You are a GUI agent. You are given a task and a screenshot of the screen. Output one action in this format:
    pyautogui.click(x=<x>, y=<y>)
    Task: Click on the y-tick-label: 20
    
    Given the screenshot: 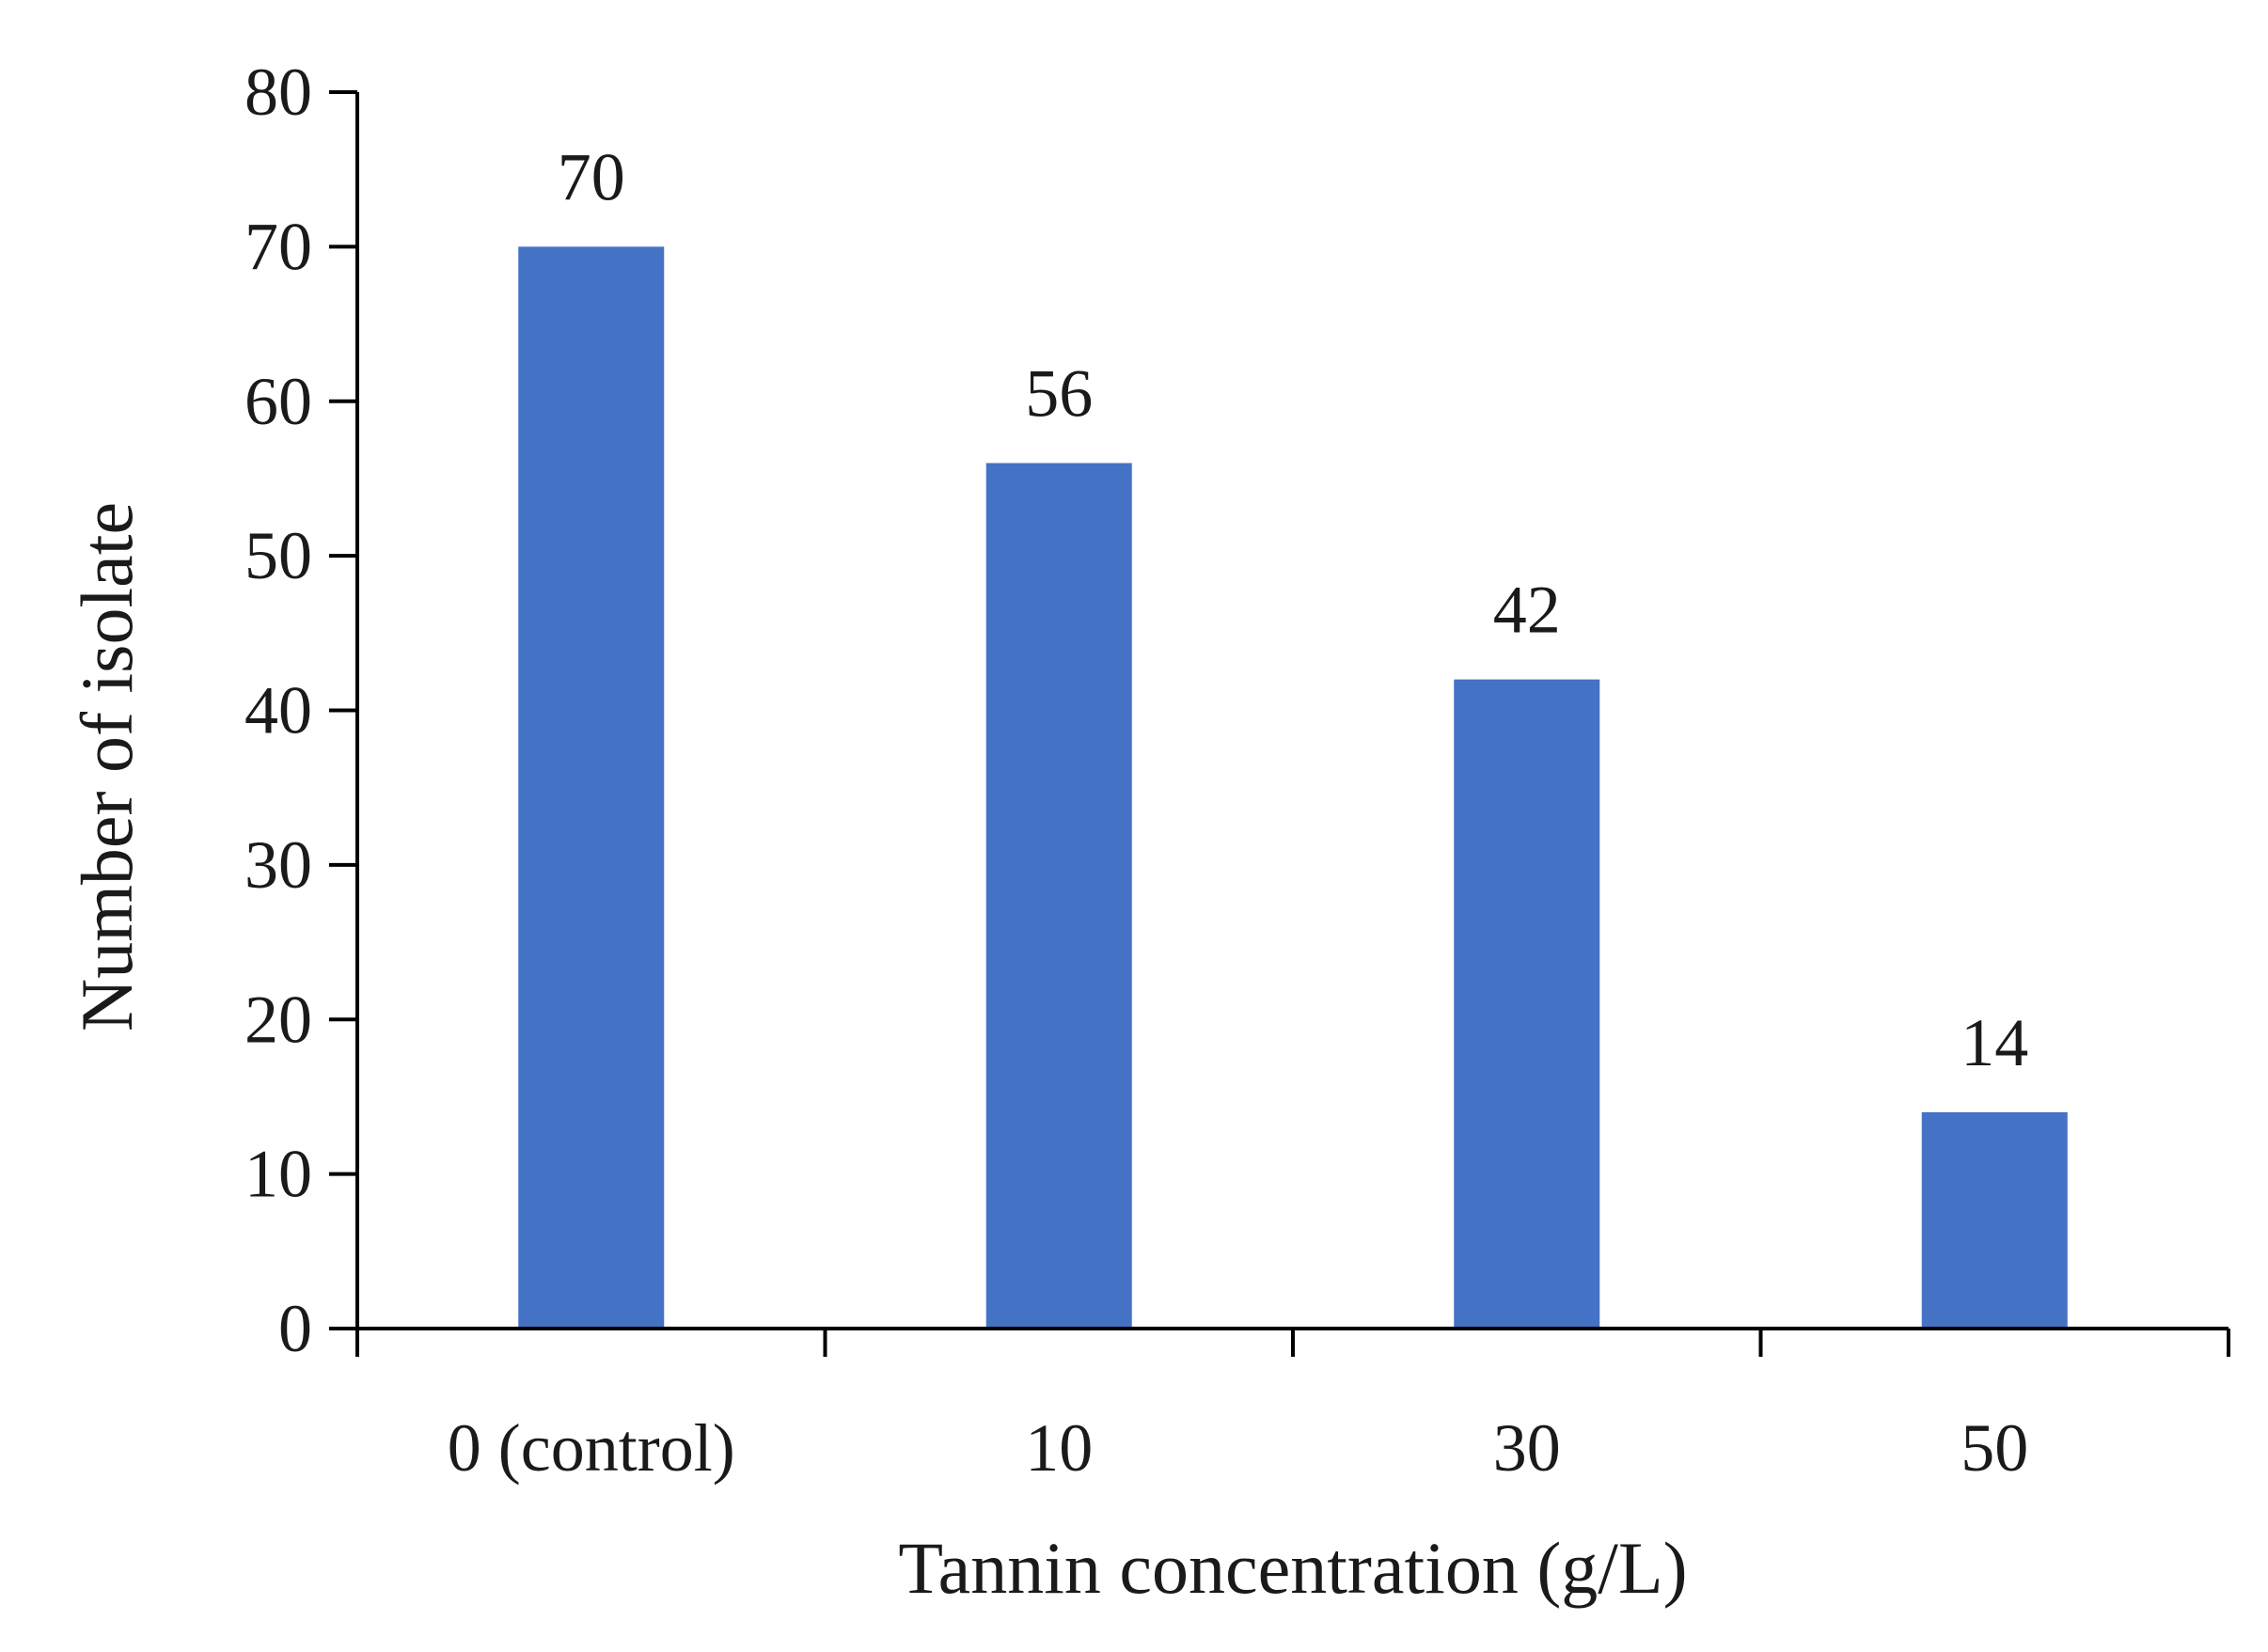 What is the action you would take?
    pyautogui.click(x=278, y=1020)
    